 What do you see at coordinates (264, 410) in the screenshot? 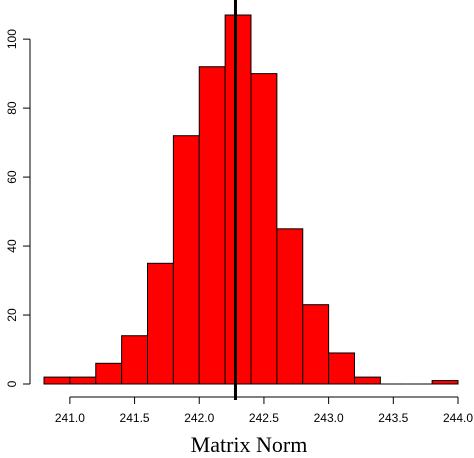
I see `x-axis: 241.0 241.5 242.0 242.5 243.0 243.5 244.0` at bounding box center [264, 410].